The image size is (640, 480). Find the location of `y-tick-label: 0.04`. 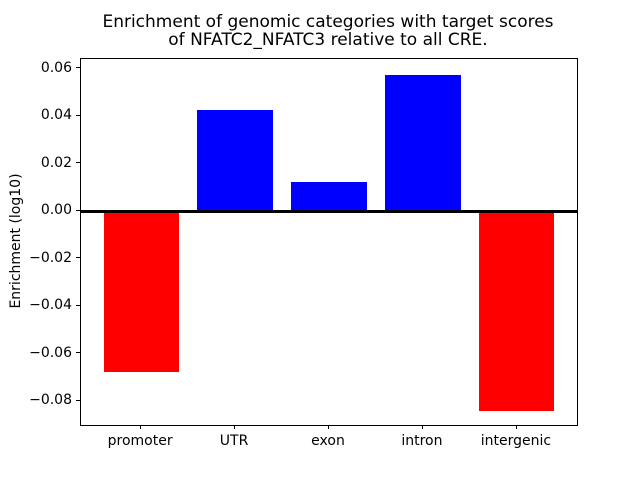

y-tick-label: 0.04 is located at coordinates (56, 115).